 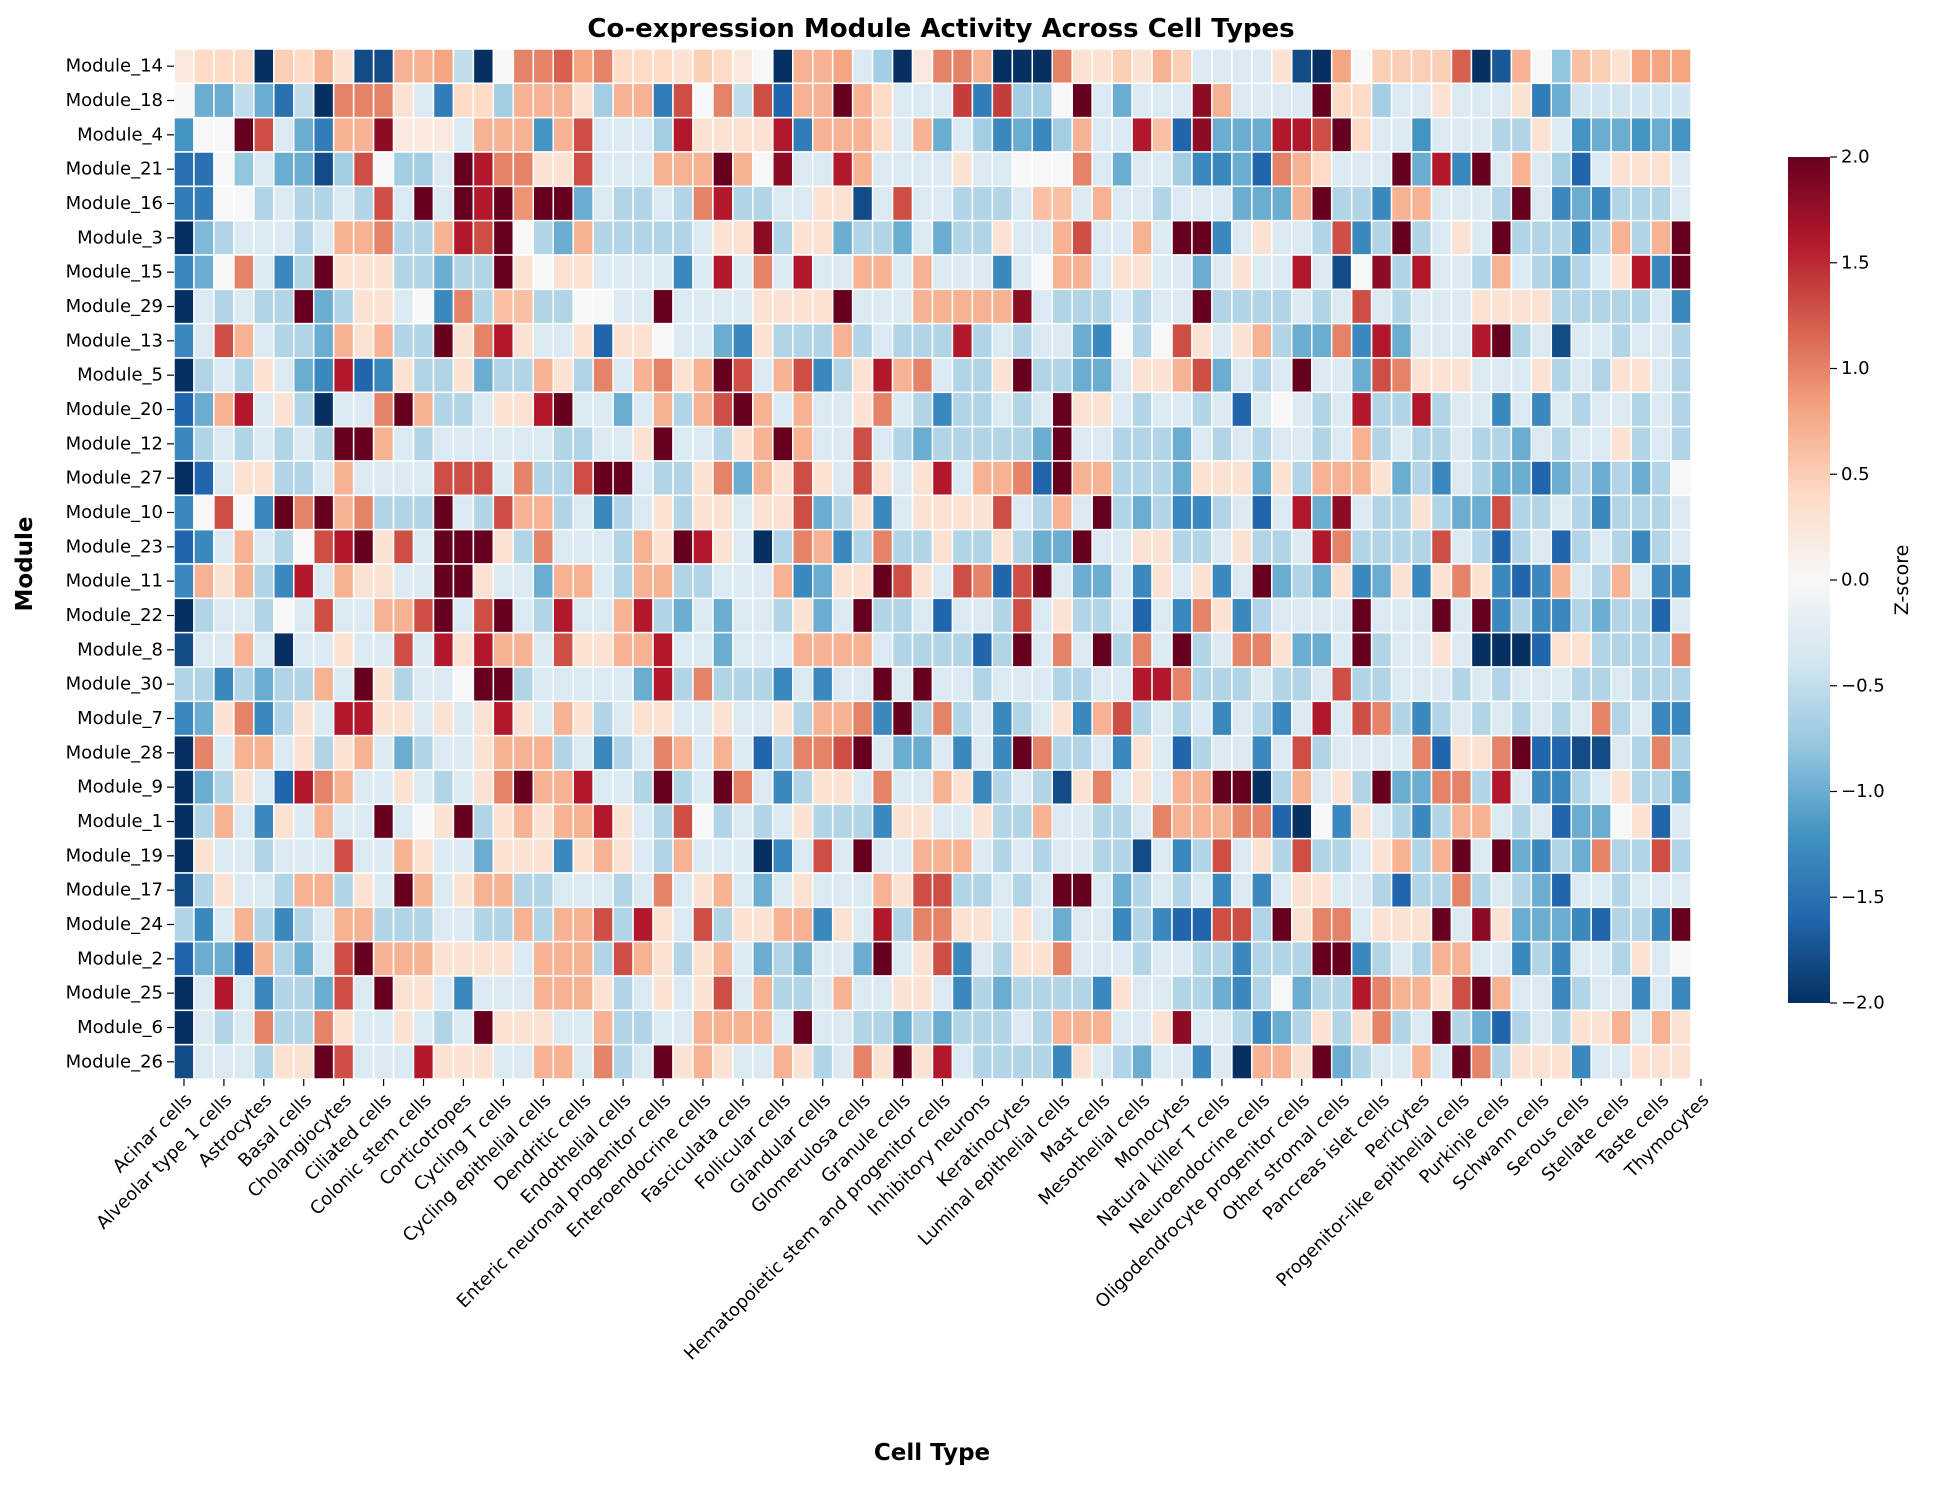 I want to click on y-tick-label: Module_3, so click(x=120, y=237).